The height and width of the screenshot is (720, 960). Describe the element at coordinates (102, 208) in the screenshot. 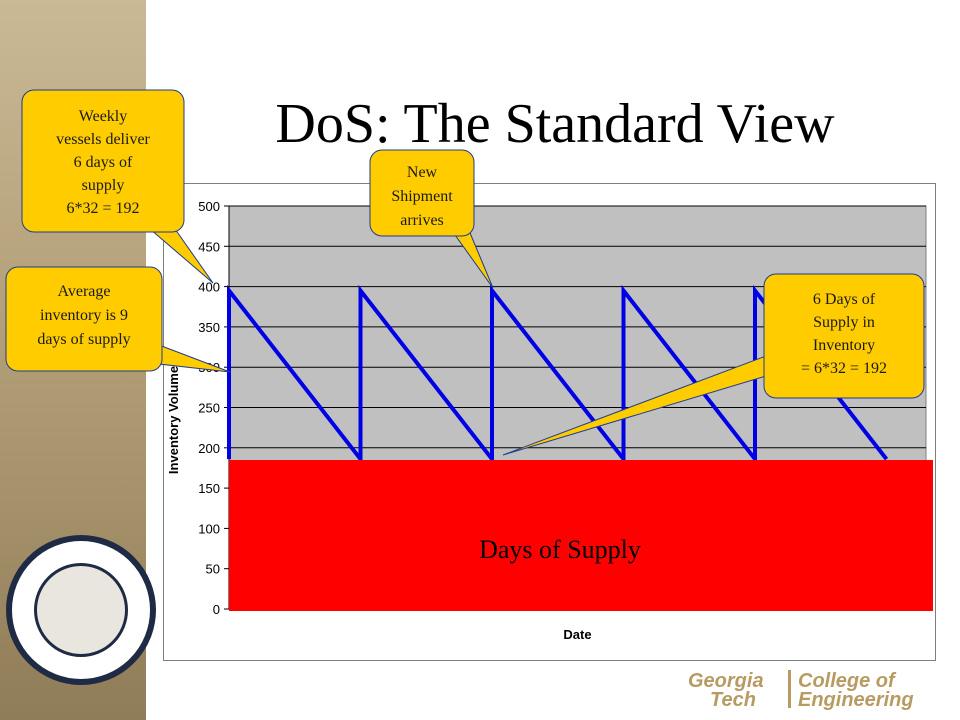

I see `callout-line: 6*32 = 192` at that location.